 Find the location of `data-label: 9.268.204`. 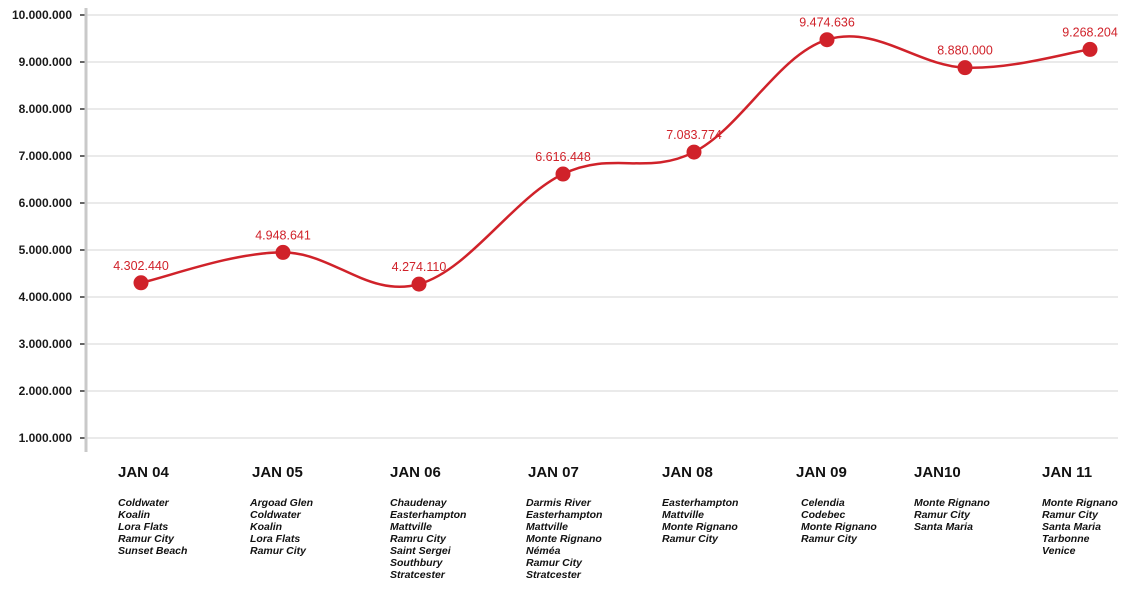

data-label: 9.268.204 is located at coordinates (1090, 32).